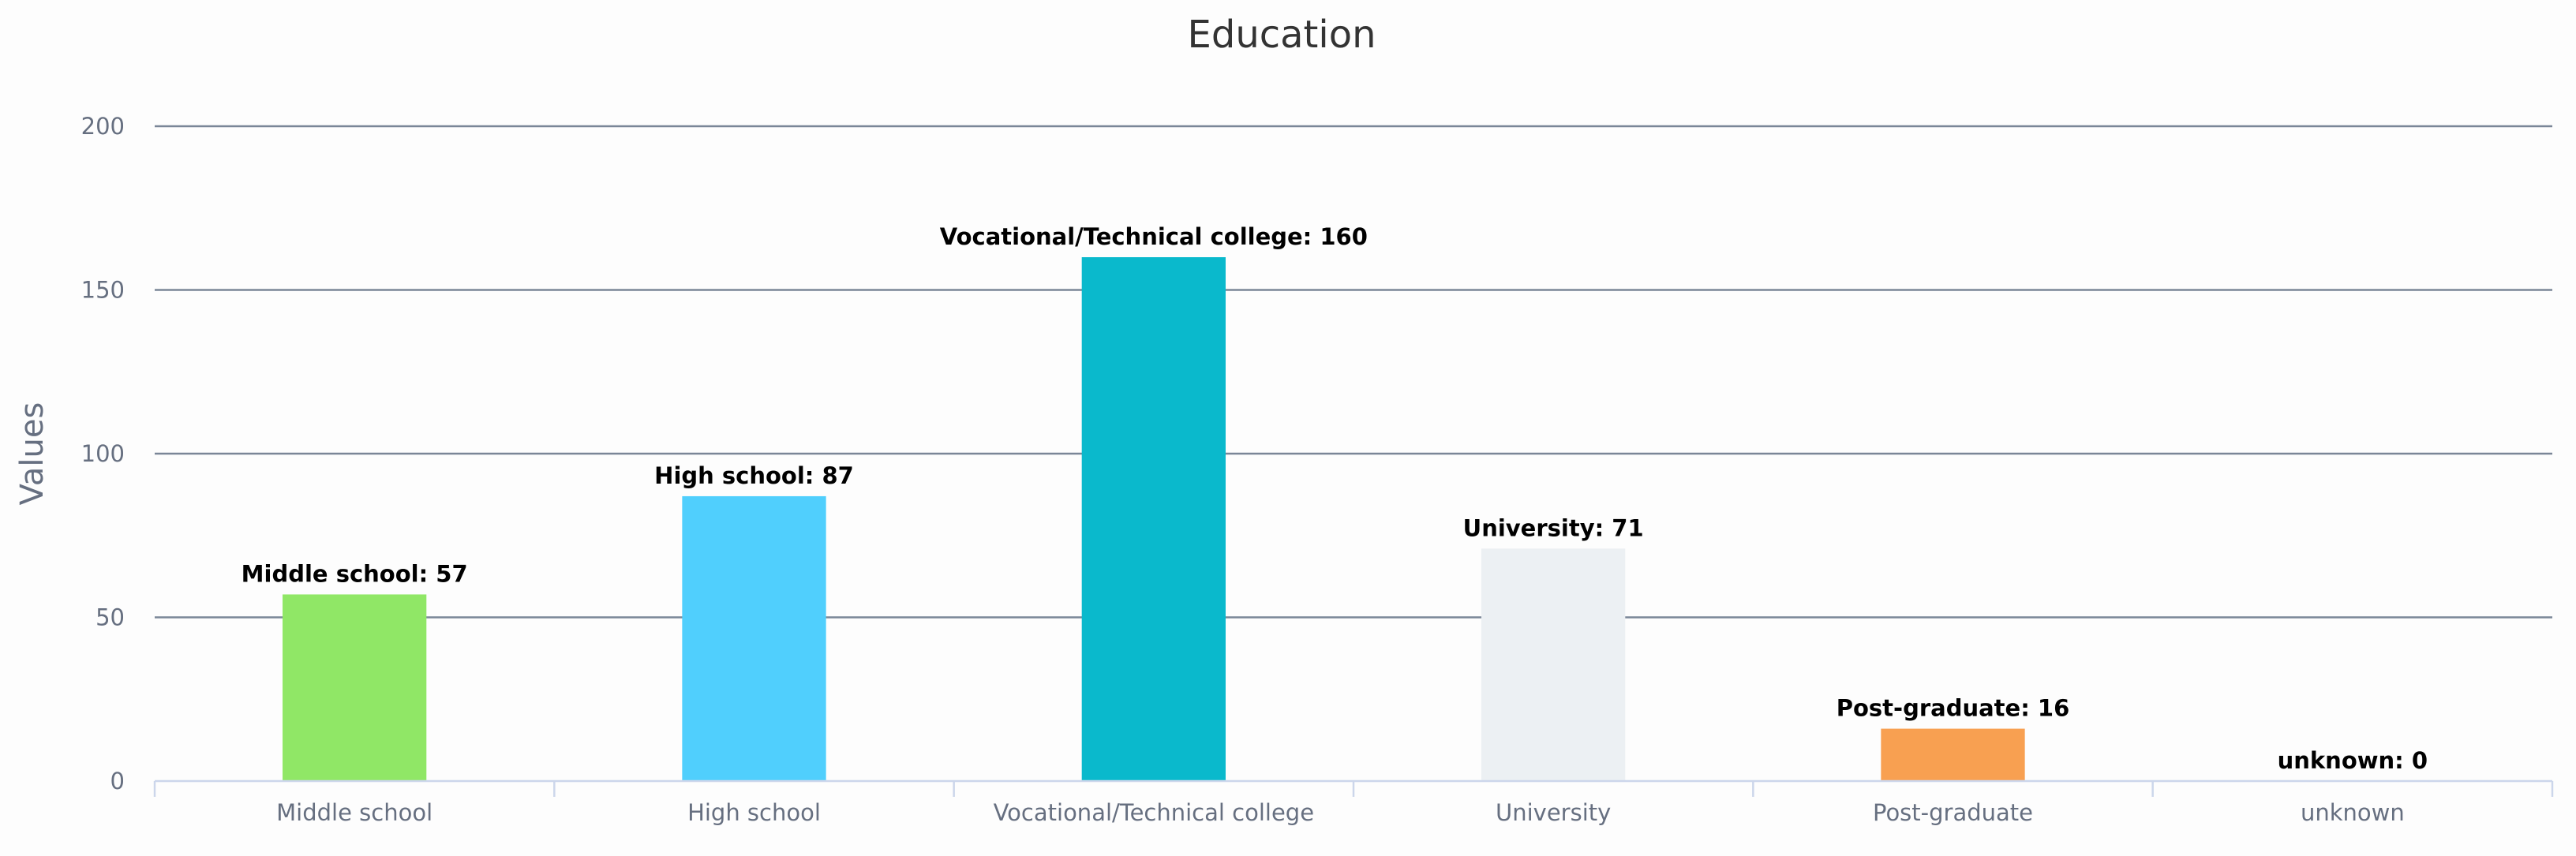 The width and height of the screenshot is (2576, 856). What do you see at coordinates (103, 127) in the screenshot?
I see `y-tick-label-200: 200` at bounding box center [103, 127].